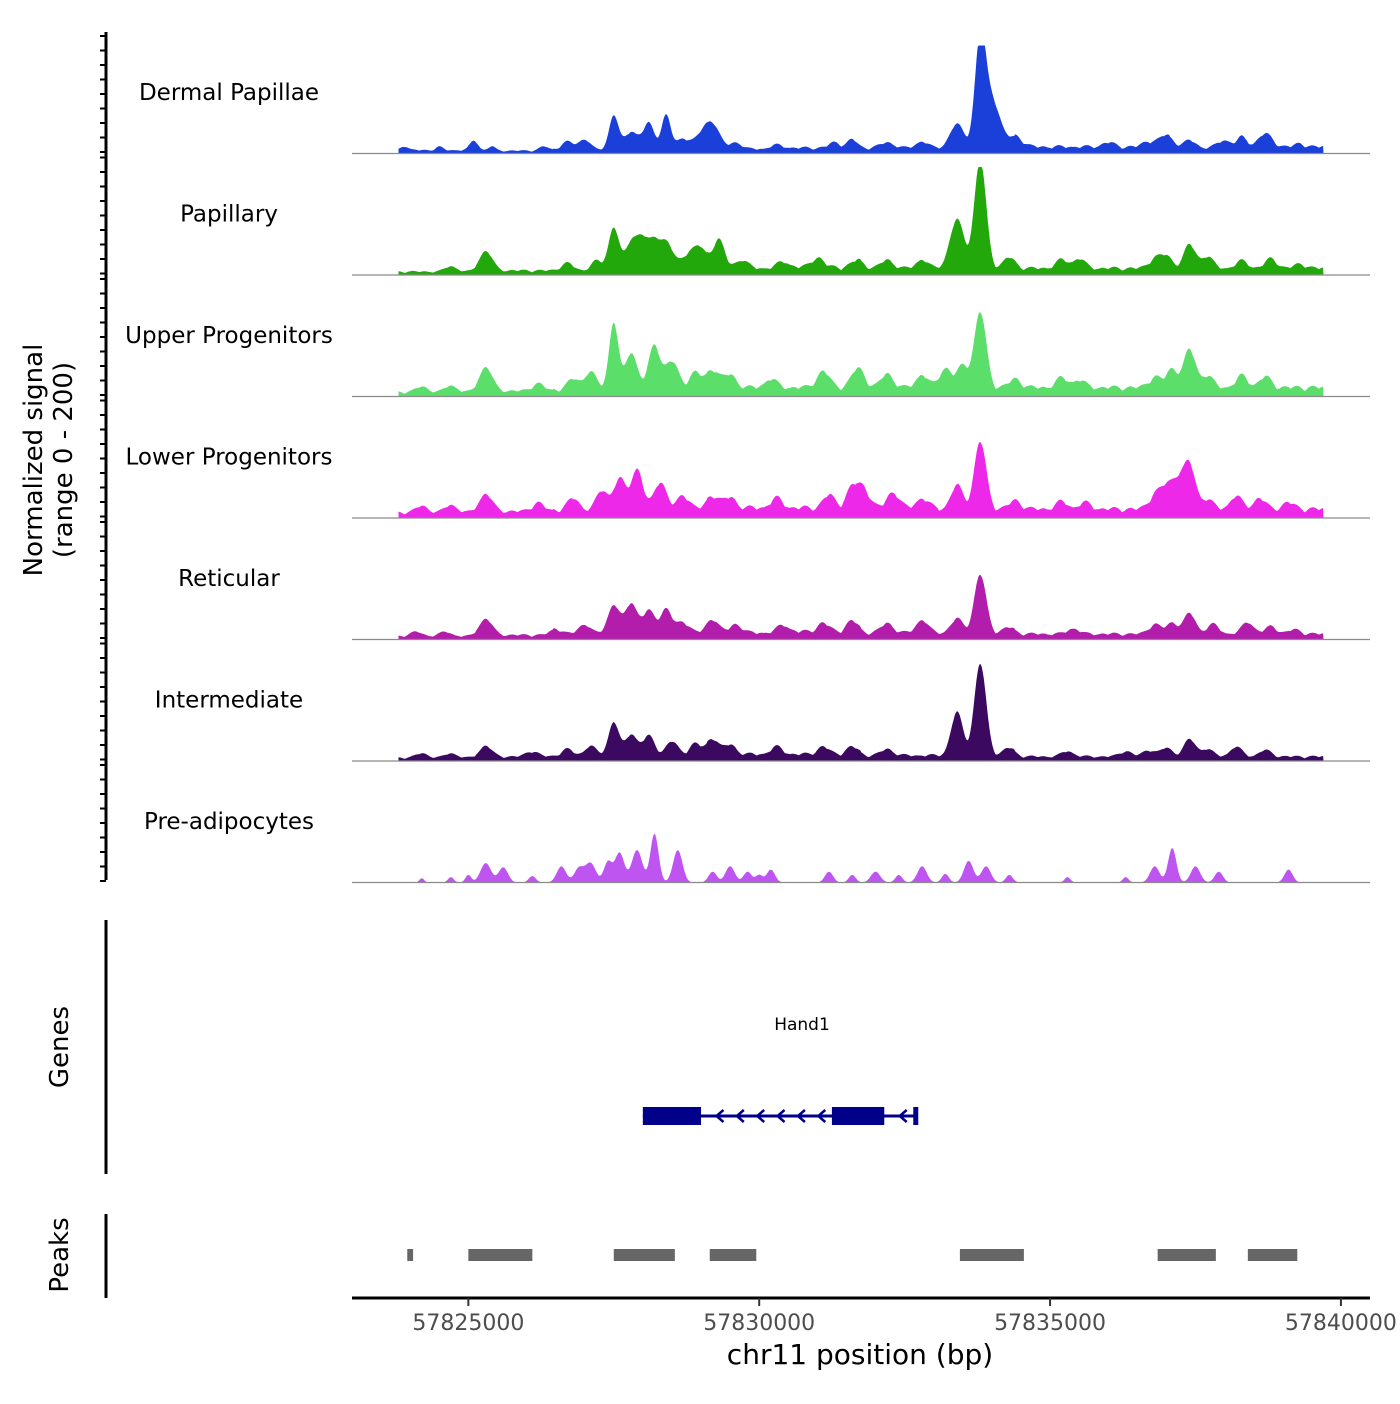 This screenshot has width=1400, height=1404. I want to click on track-intermediate: Intermediate, so click(762, 713).